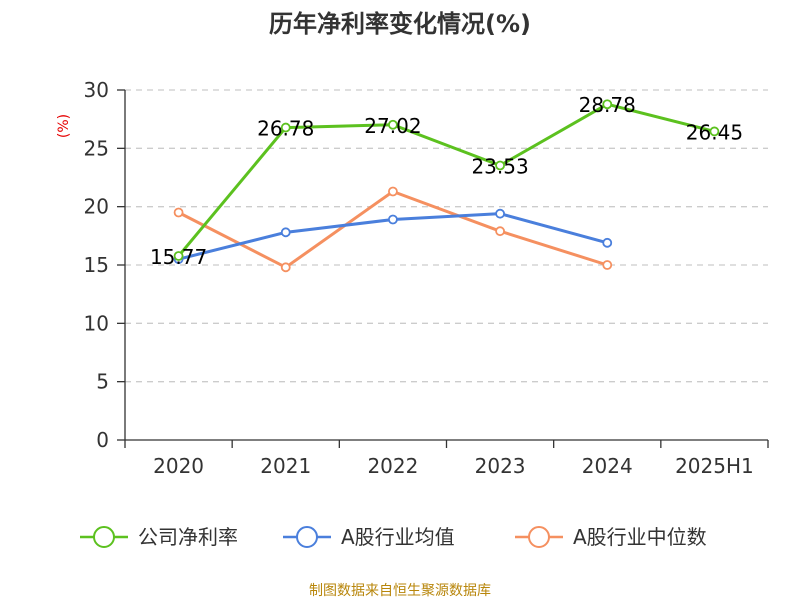 The width and height of the screenshot is (800, 600). What do you see at coordinates (96, 207) in the screenshot?
I see `y-tick-label: 20` at bounding box center [96, 207].